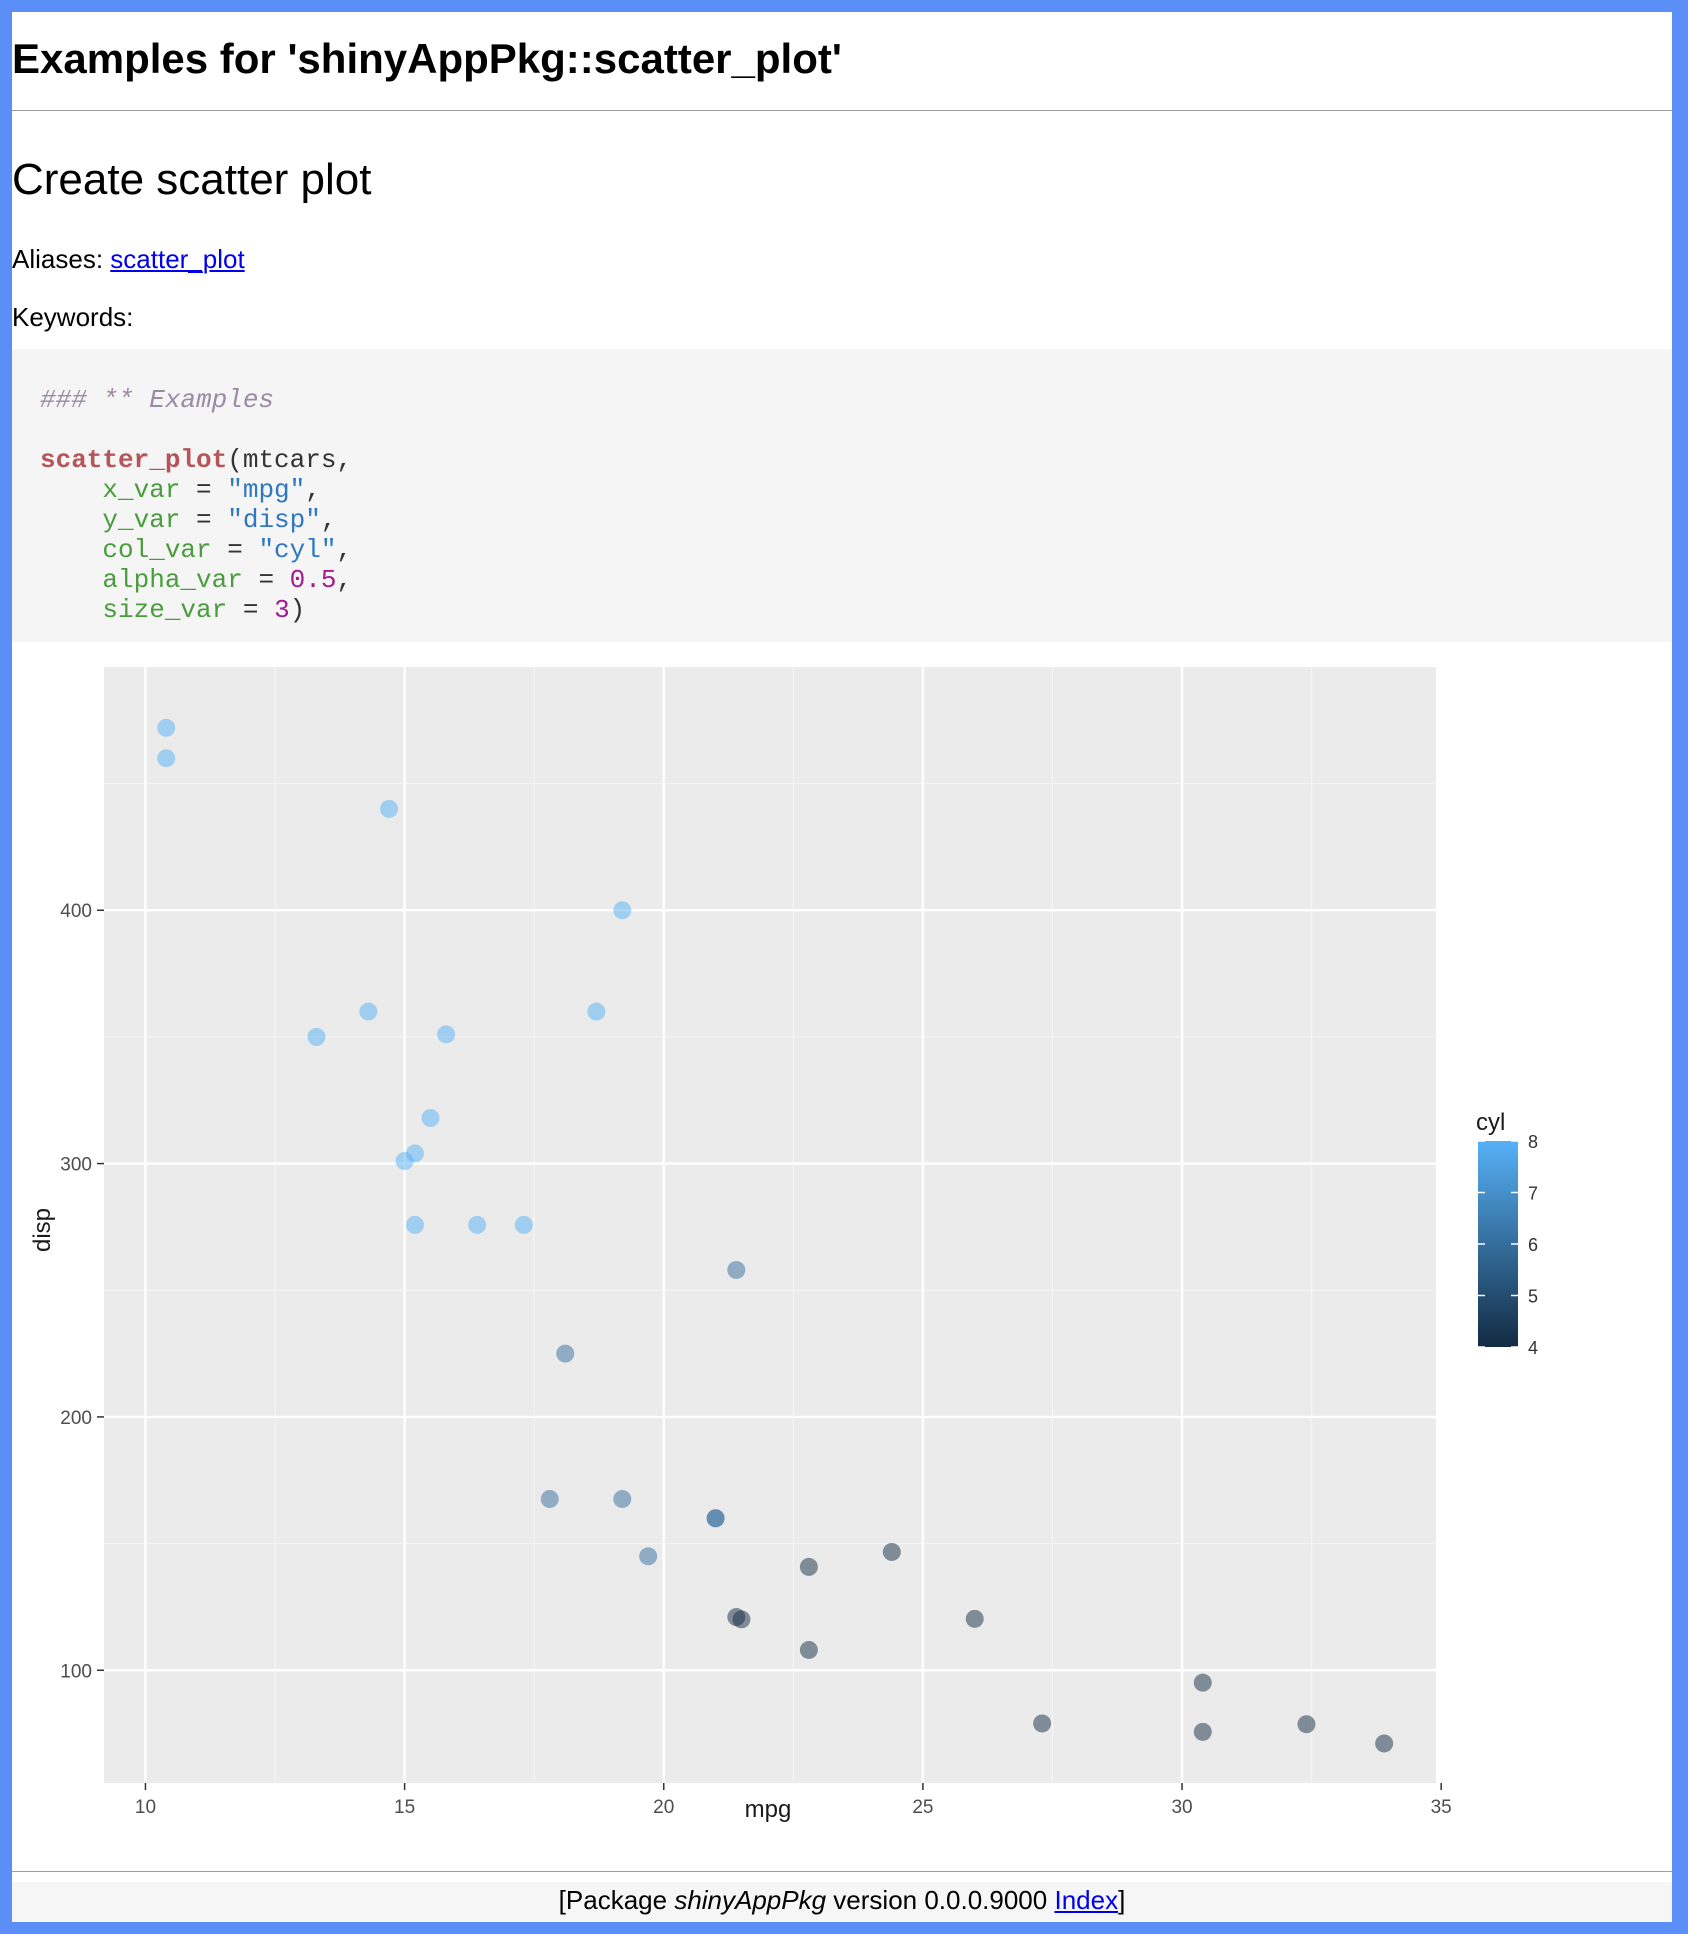  What do you see at coordinates (290, 460) in the screenshot?
I see `code-first-arg: (mtcars,` at bounding box center [290, 460].